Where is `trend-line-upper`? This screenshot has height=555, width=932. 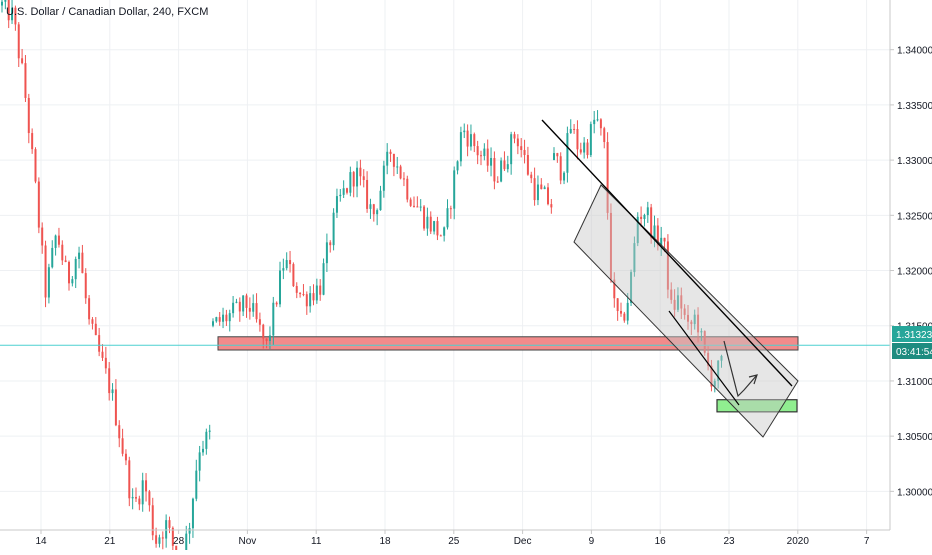
trend-line-upper is located at coordinates (667, 253).